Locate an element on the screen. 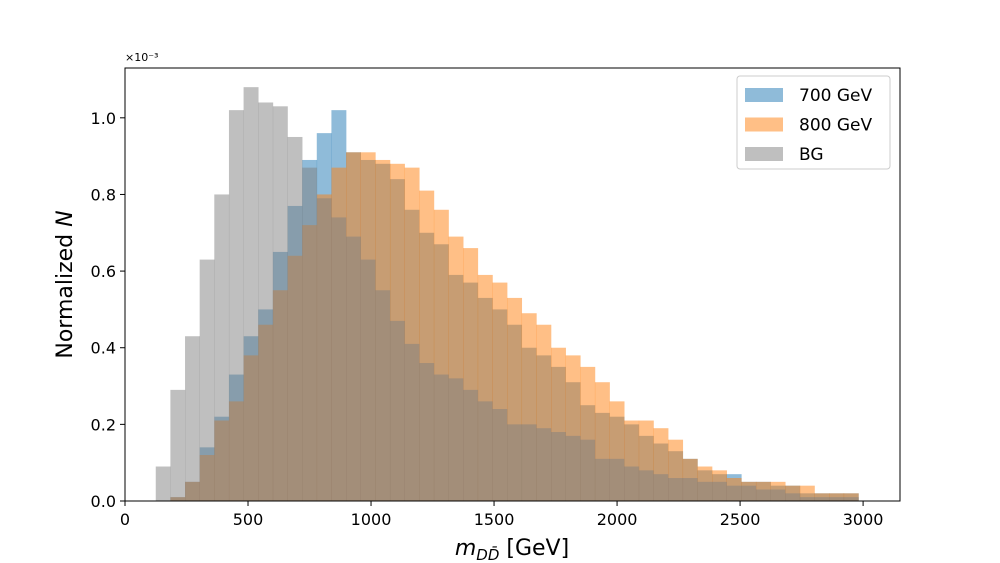 This screenshot has width=1000, height=563. y-tick-label: 0.2 is located at coordinates (103, 424).